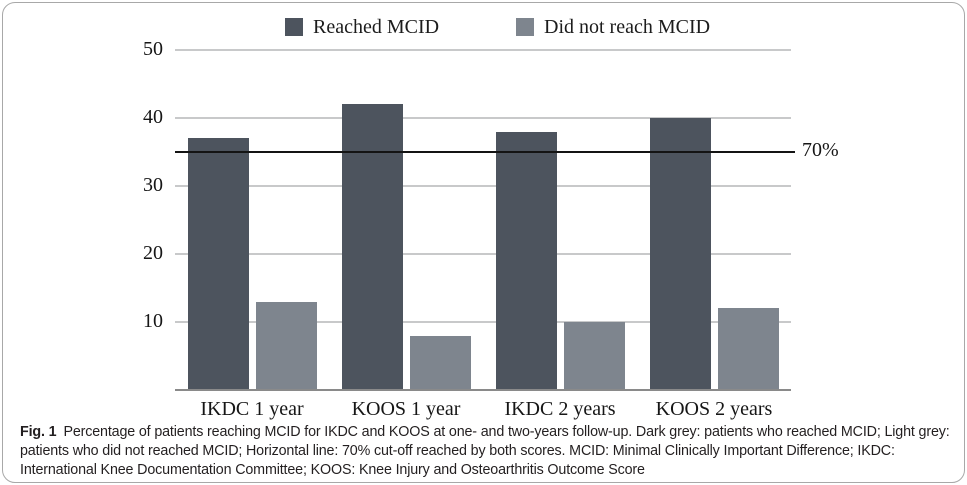  Describe the element at coordinates (483, 389) in the screenshot. I see `x-axis-baseline` at that location.